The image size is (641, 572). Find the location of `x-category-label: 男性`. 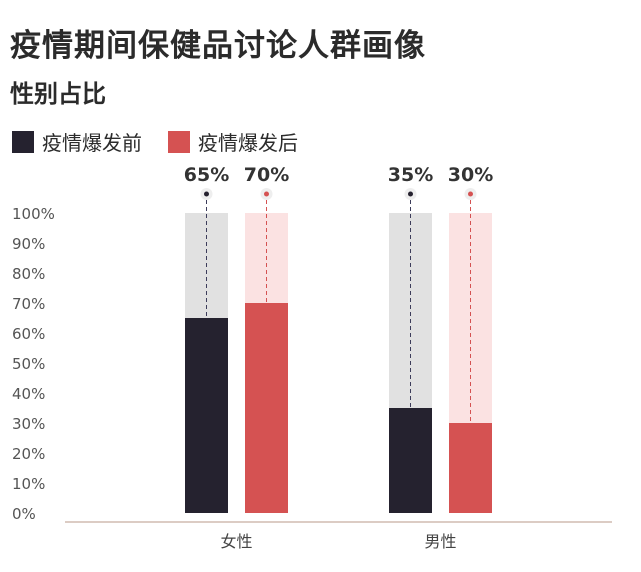

x-category-label: 男性 is located at coordinates (440, 541).